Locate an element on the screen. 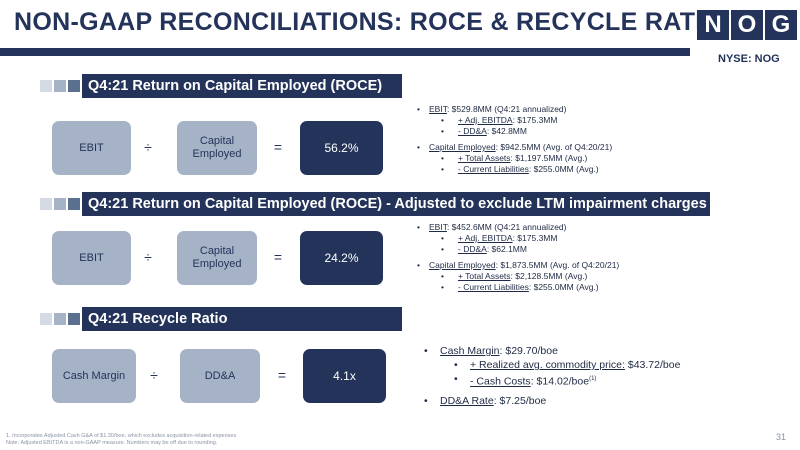 This screenshot has width=800, height=450. formula-result-box: 24.2% is located at coordinates (341, 258).